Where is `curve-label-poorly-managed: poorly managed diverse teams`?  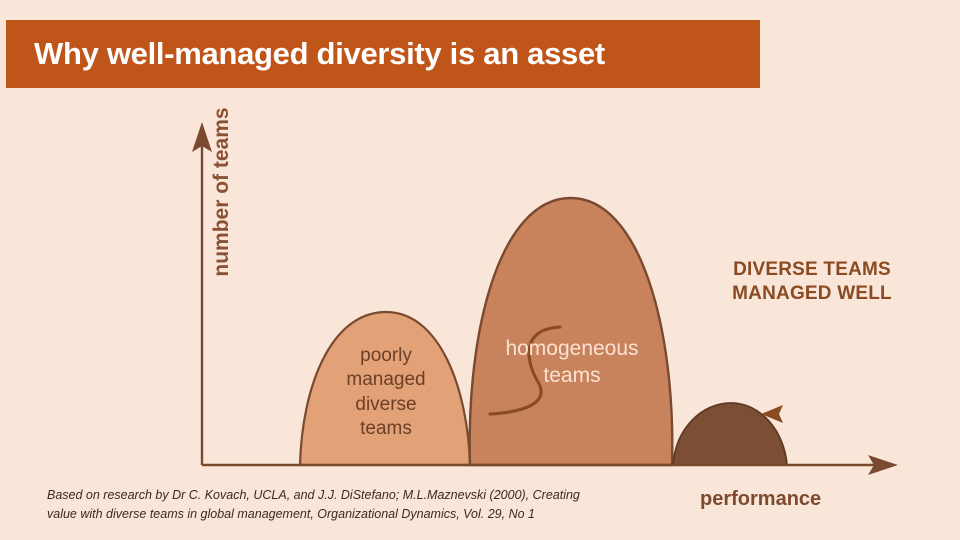 curve-label-poorly-managed: poorly managed diverse teams is located at coordinates (386, 392).